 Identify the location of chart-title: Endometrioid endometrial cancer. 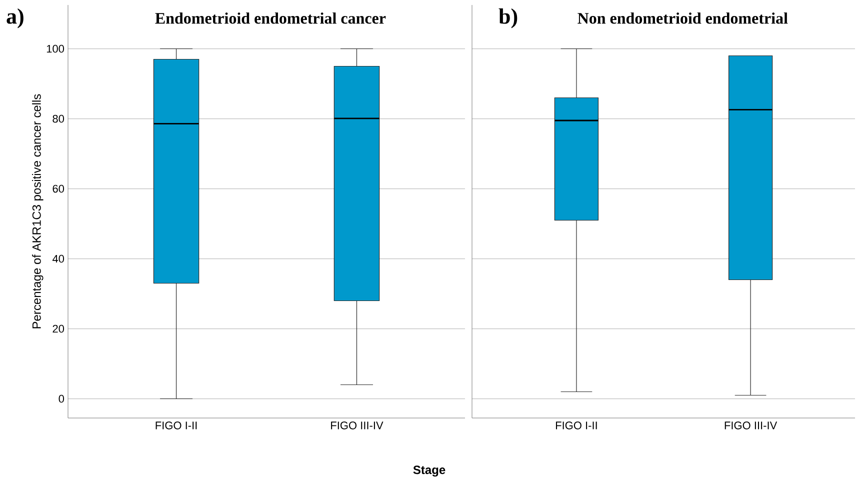
(270, 18).